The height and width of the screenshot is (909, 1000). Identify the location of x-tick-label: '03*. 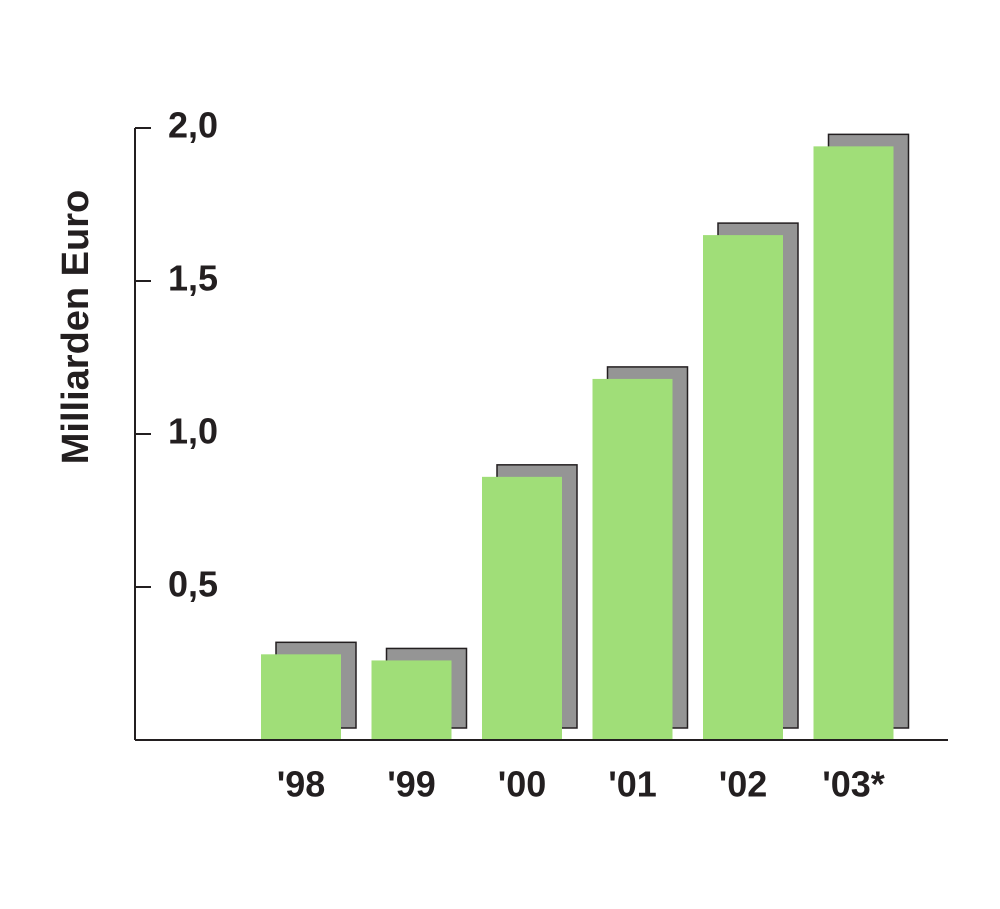
(853, 784).